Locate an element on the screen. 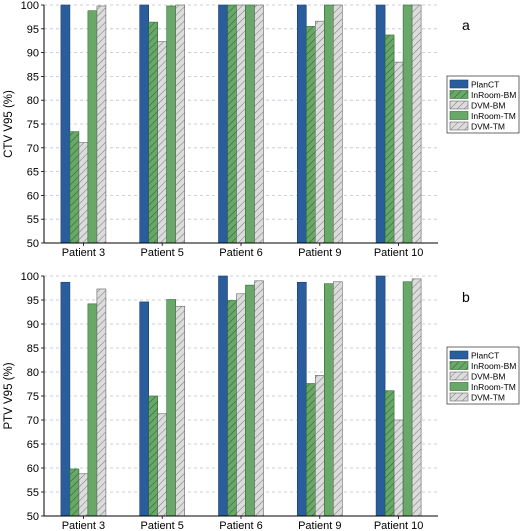 The height and width of the screenshot is (531, 525). y-tick-label: 85 is located at coordinates (33, 349).